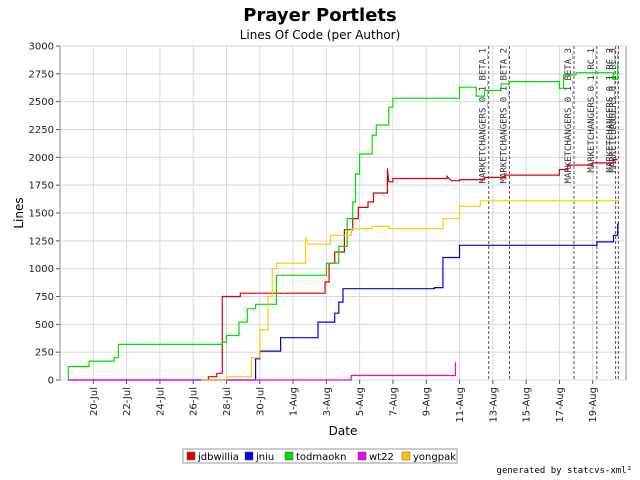 The image size is (640, 480). I want to click on y-tick-label: 1000, so click(41, 269).